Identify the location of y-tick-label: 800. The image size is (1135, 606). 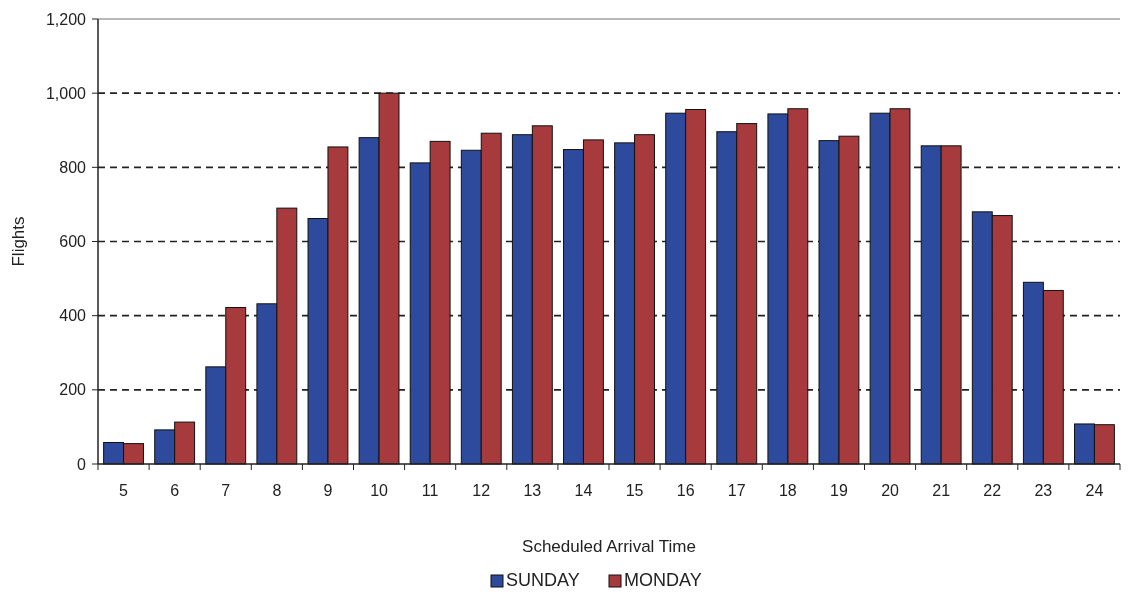
(73, 167).